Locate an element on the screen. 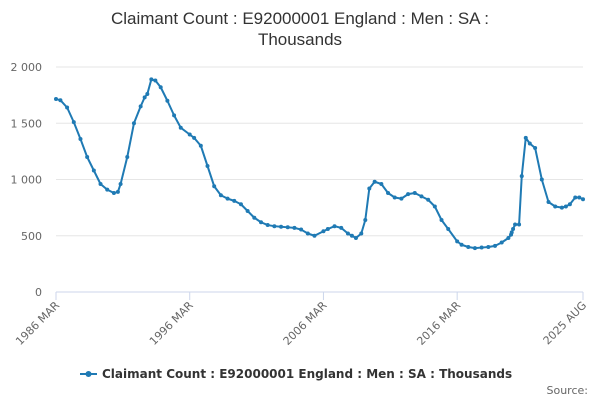 Image resolution: width=600 pixels, height=400 pixels. x-axis: 1986 MAR 1996 MAR 2006 MAR 2016 MAR 2025 AUG is located at coordinates (301, 320).